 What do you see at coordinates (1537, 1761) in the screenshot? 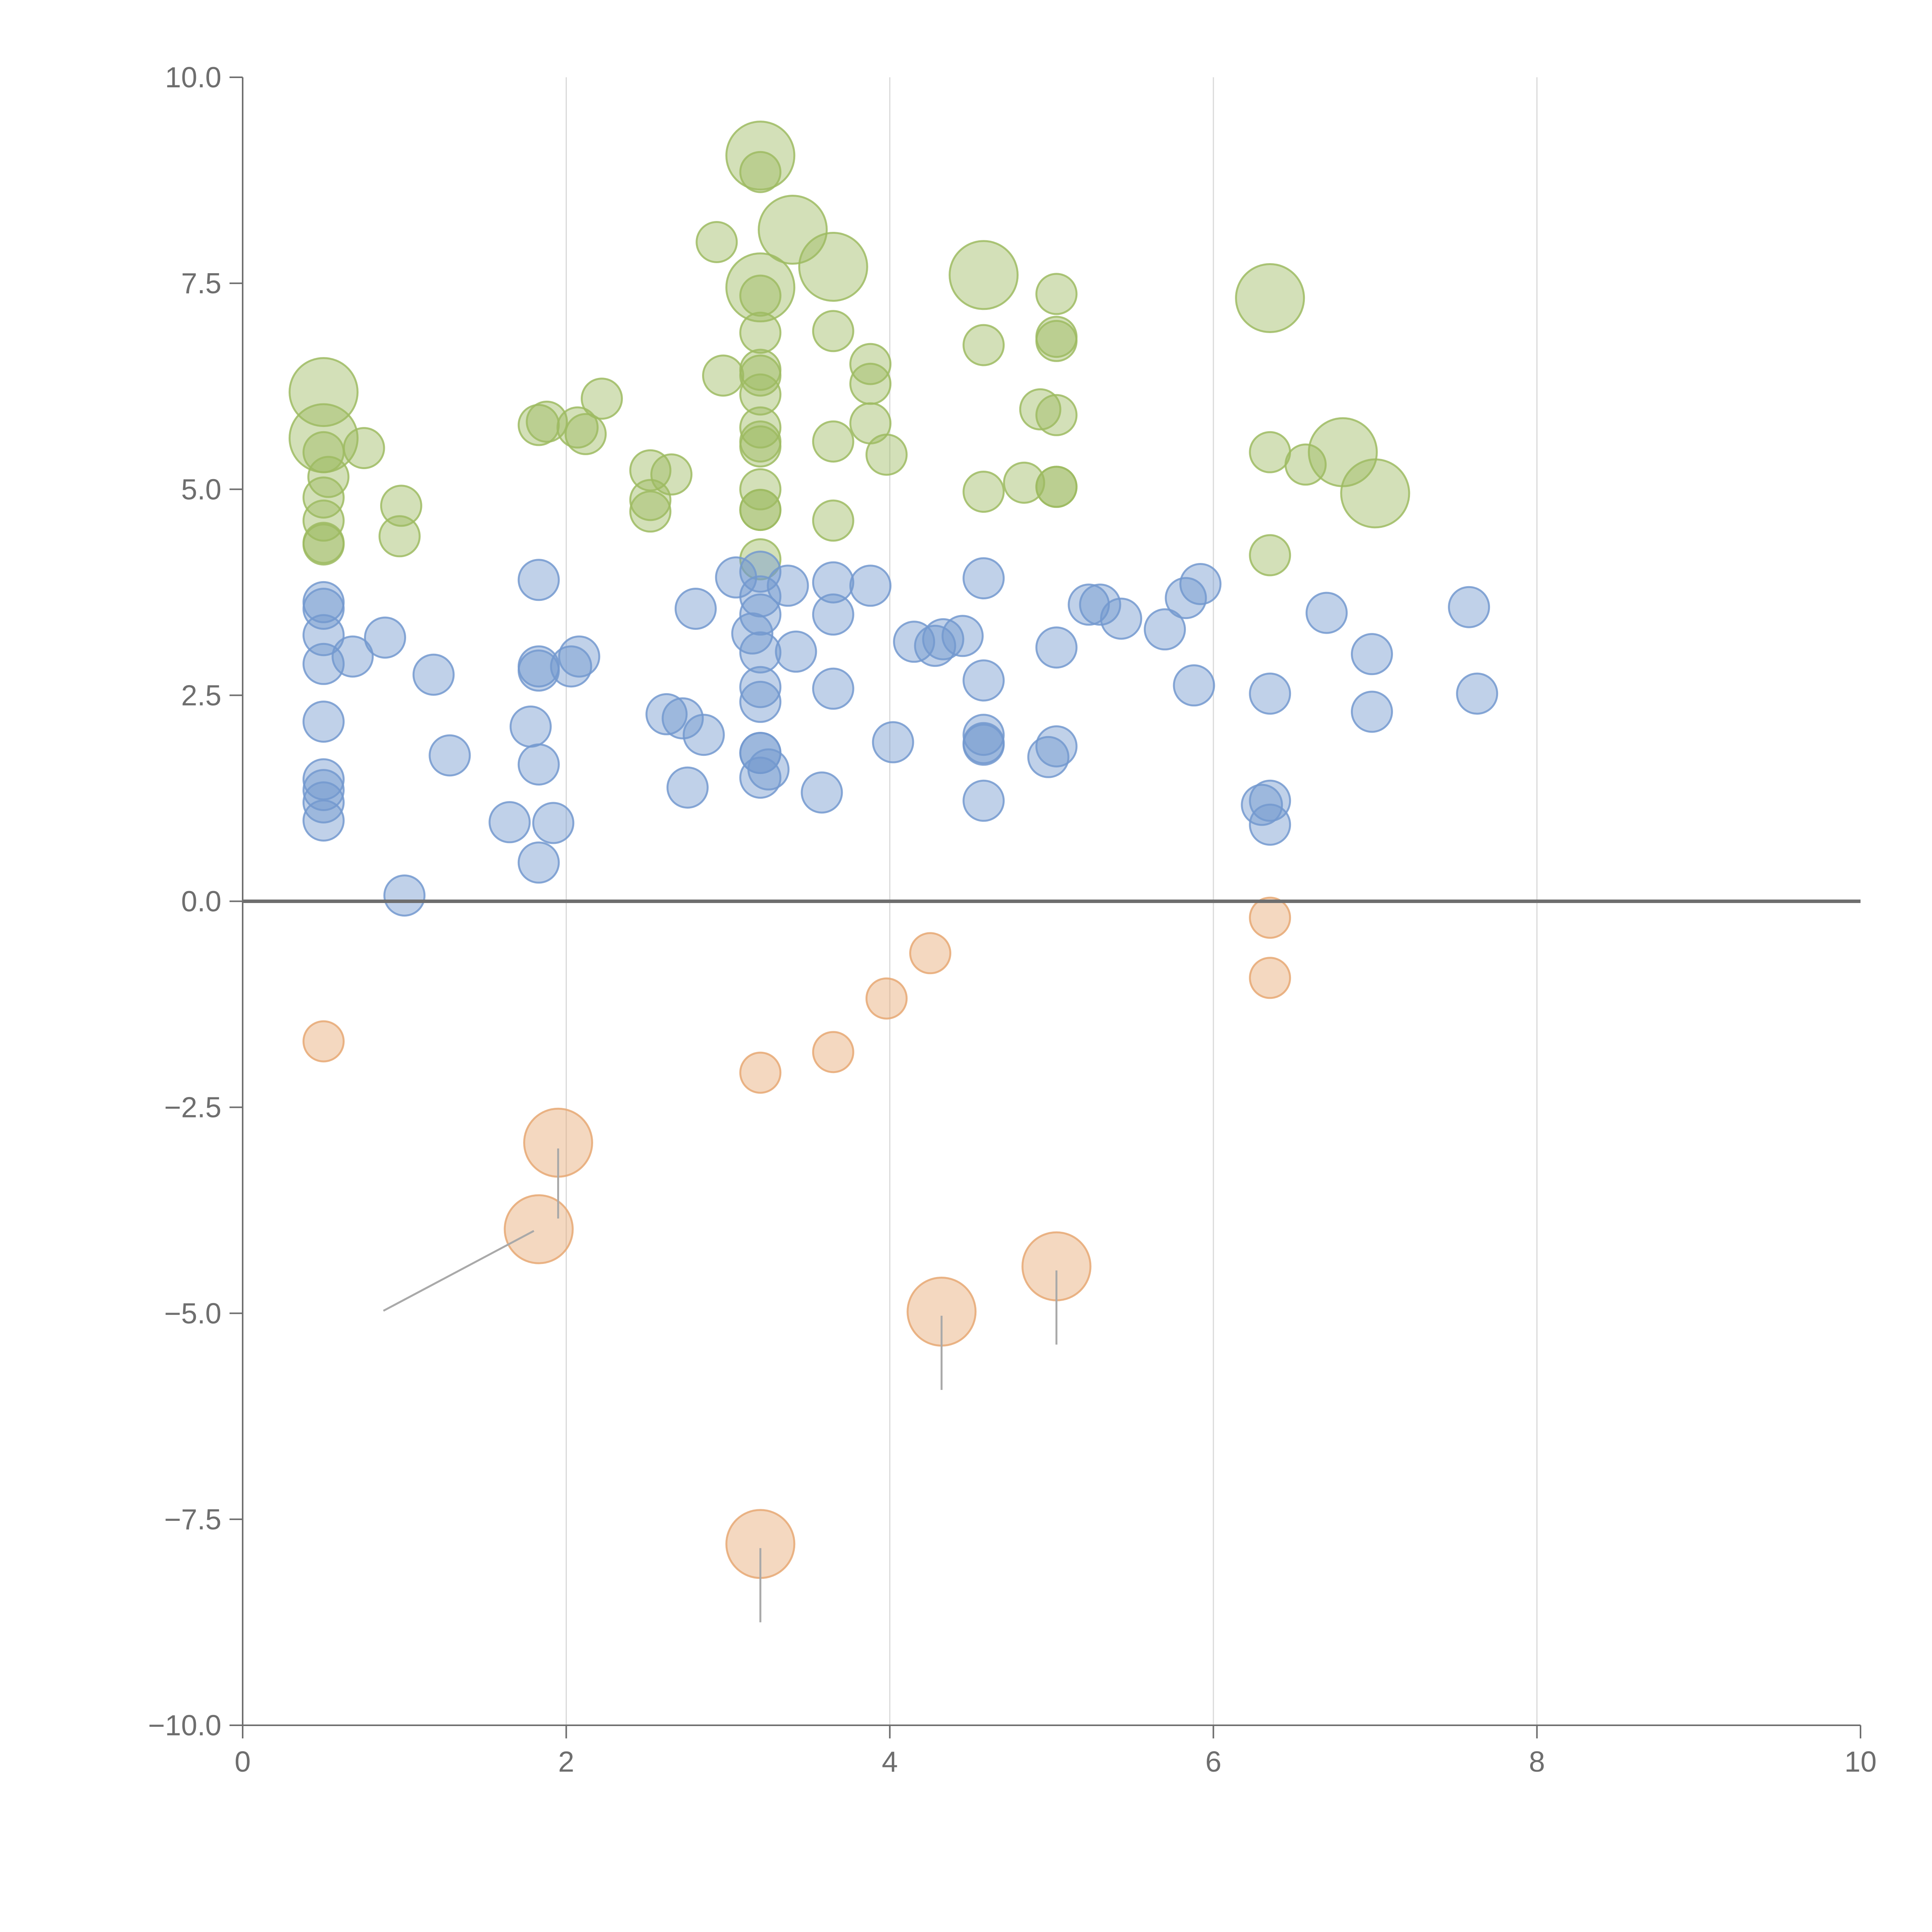
I see `x-tick-label: 8` at bounding box center [1537, 1761].